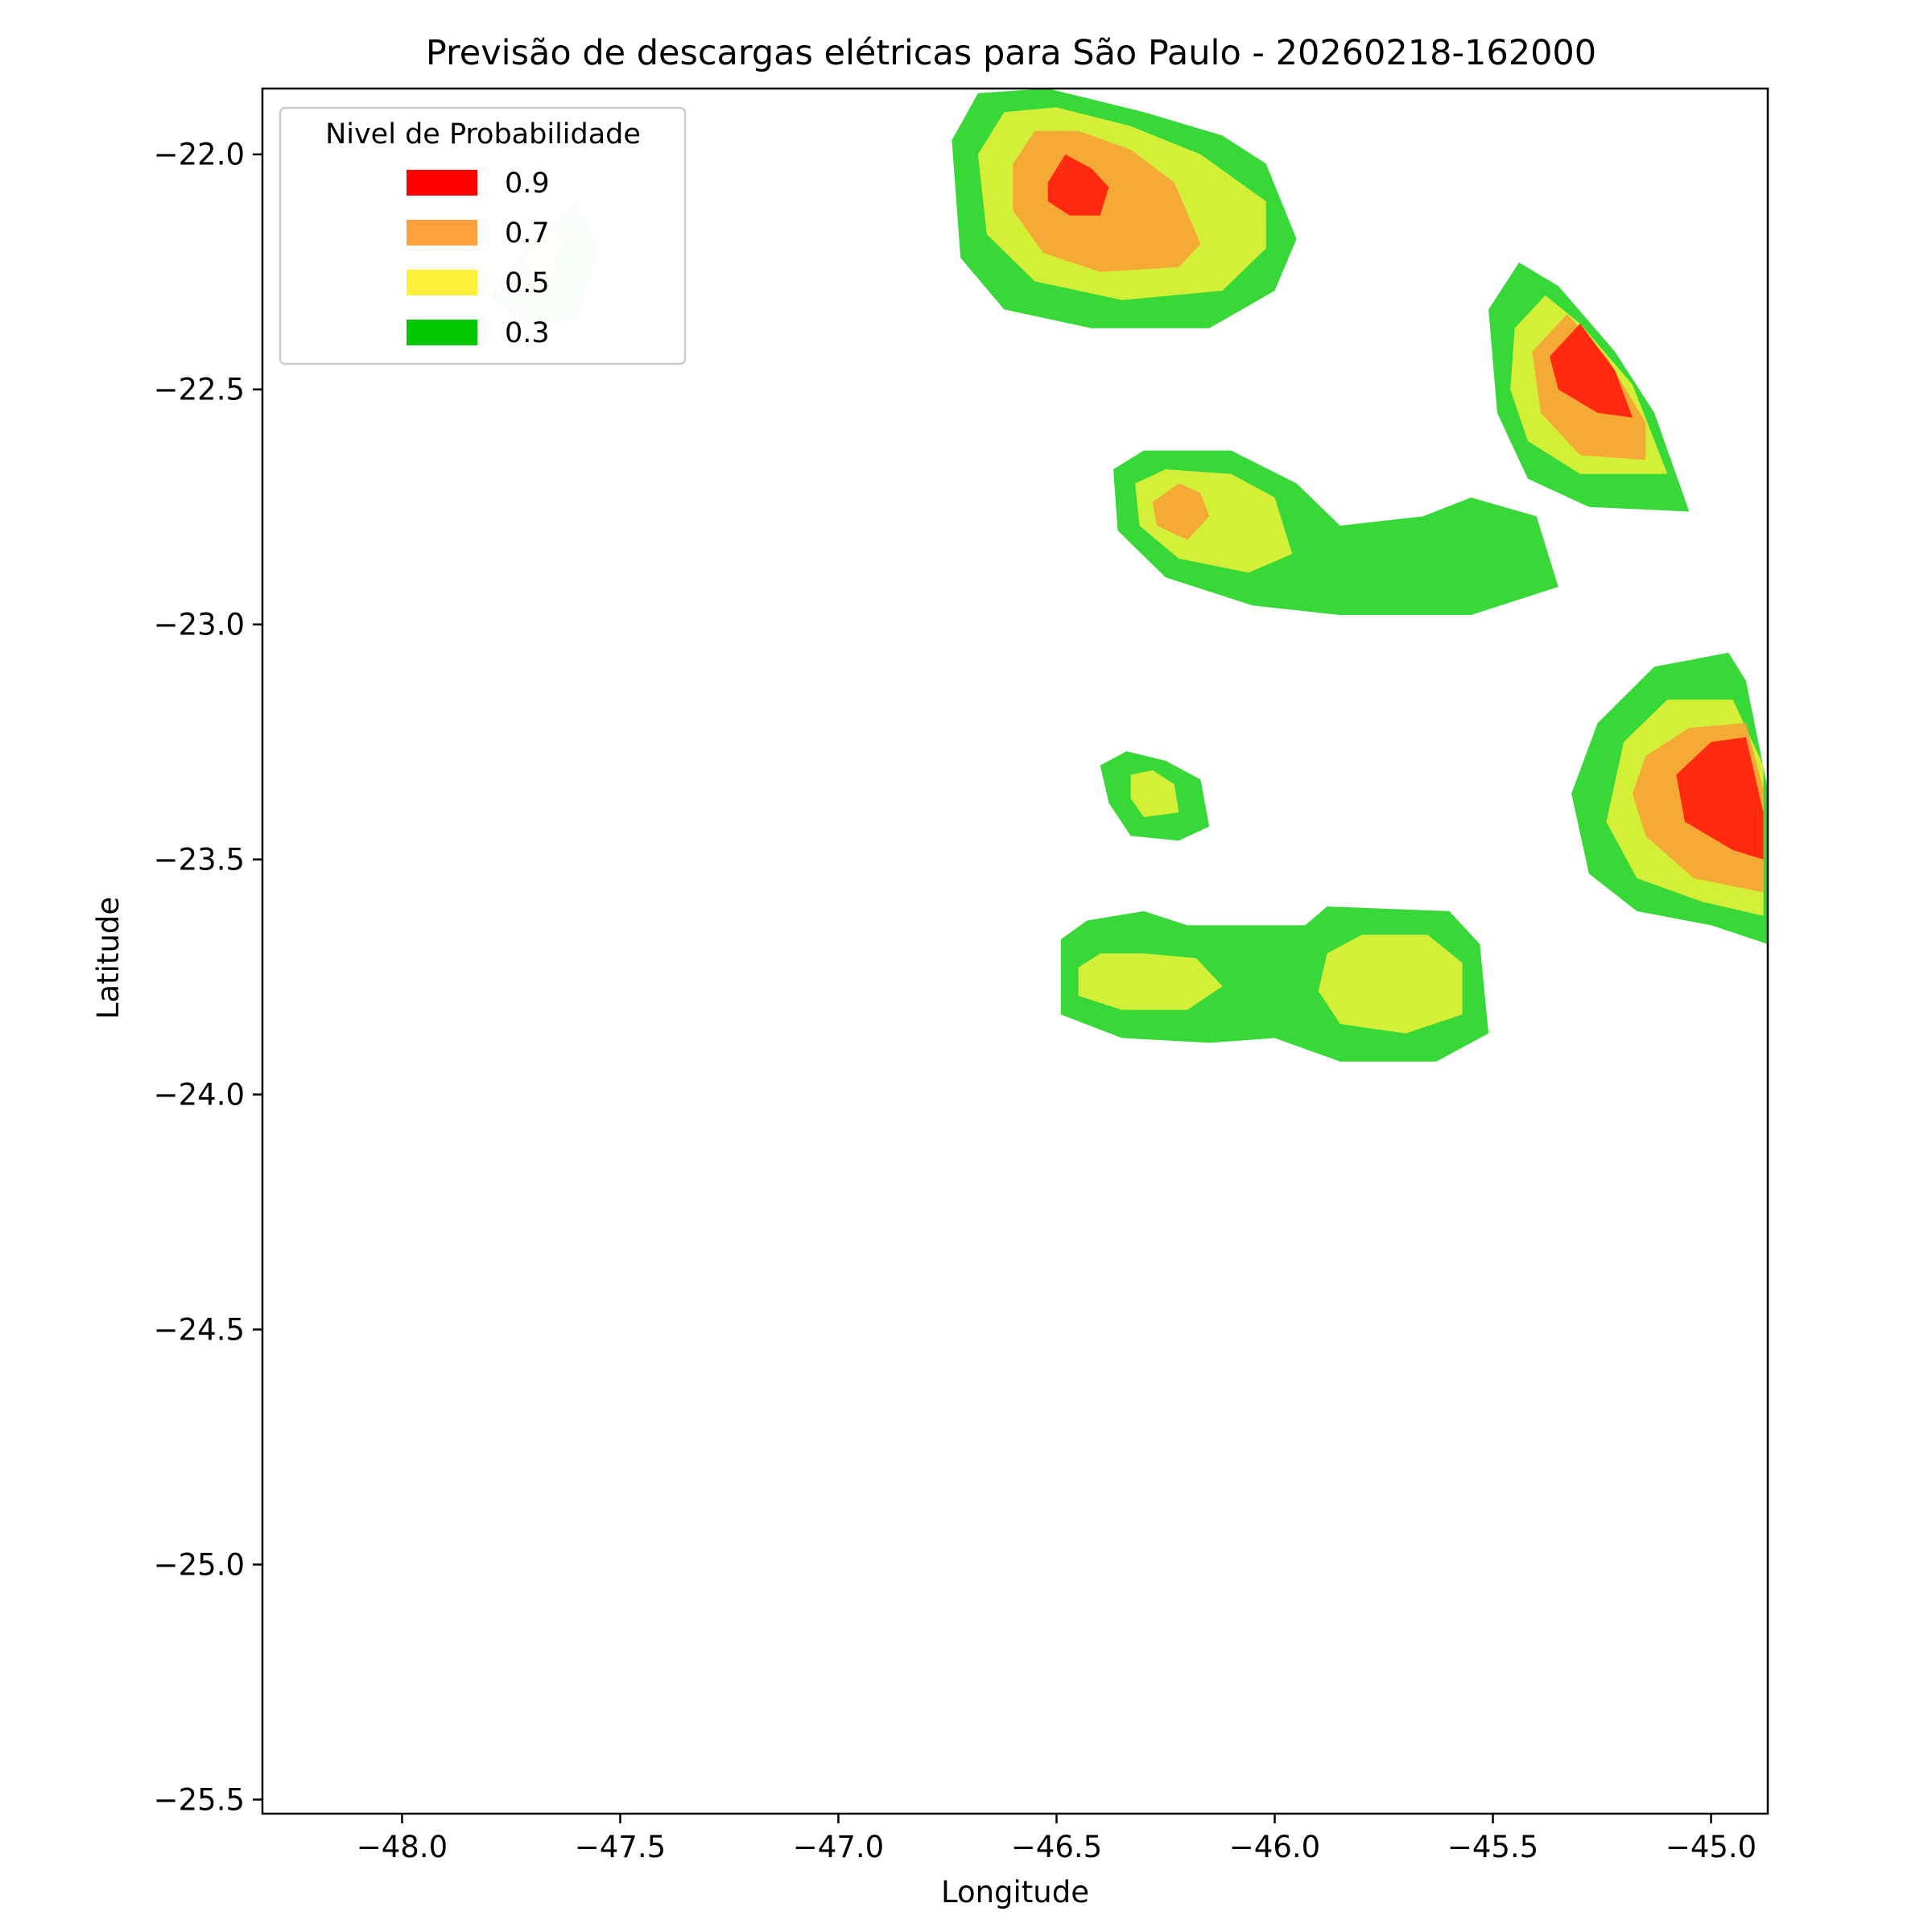 Image resolution: width=1932 pixels, height=1932 pixels. What do you see at coordinates (1669, 798) in the screenshot?
I see `cell-east` at bounding box center [1669, 798].